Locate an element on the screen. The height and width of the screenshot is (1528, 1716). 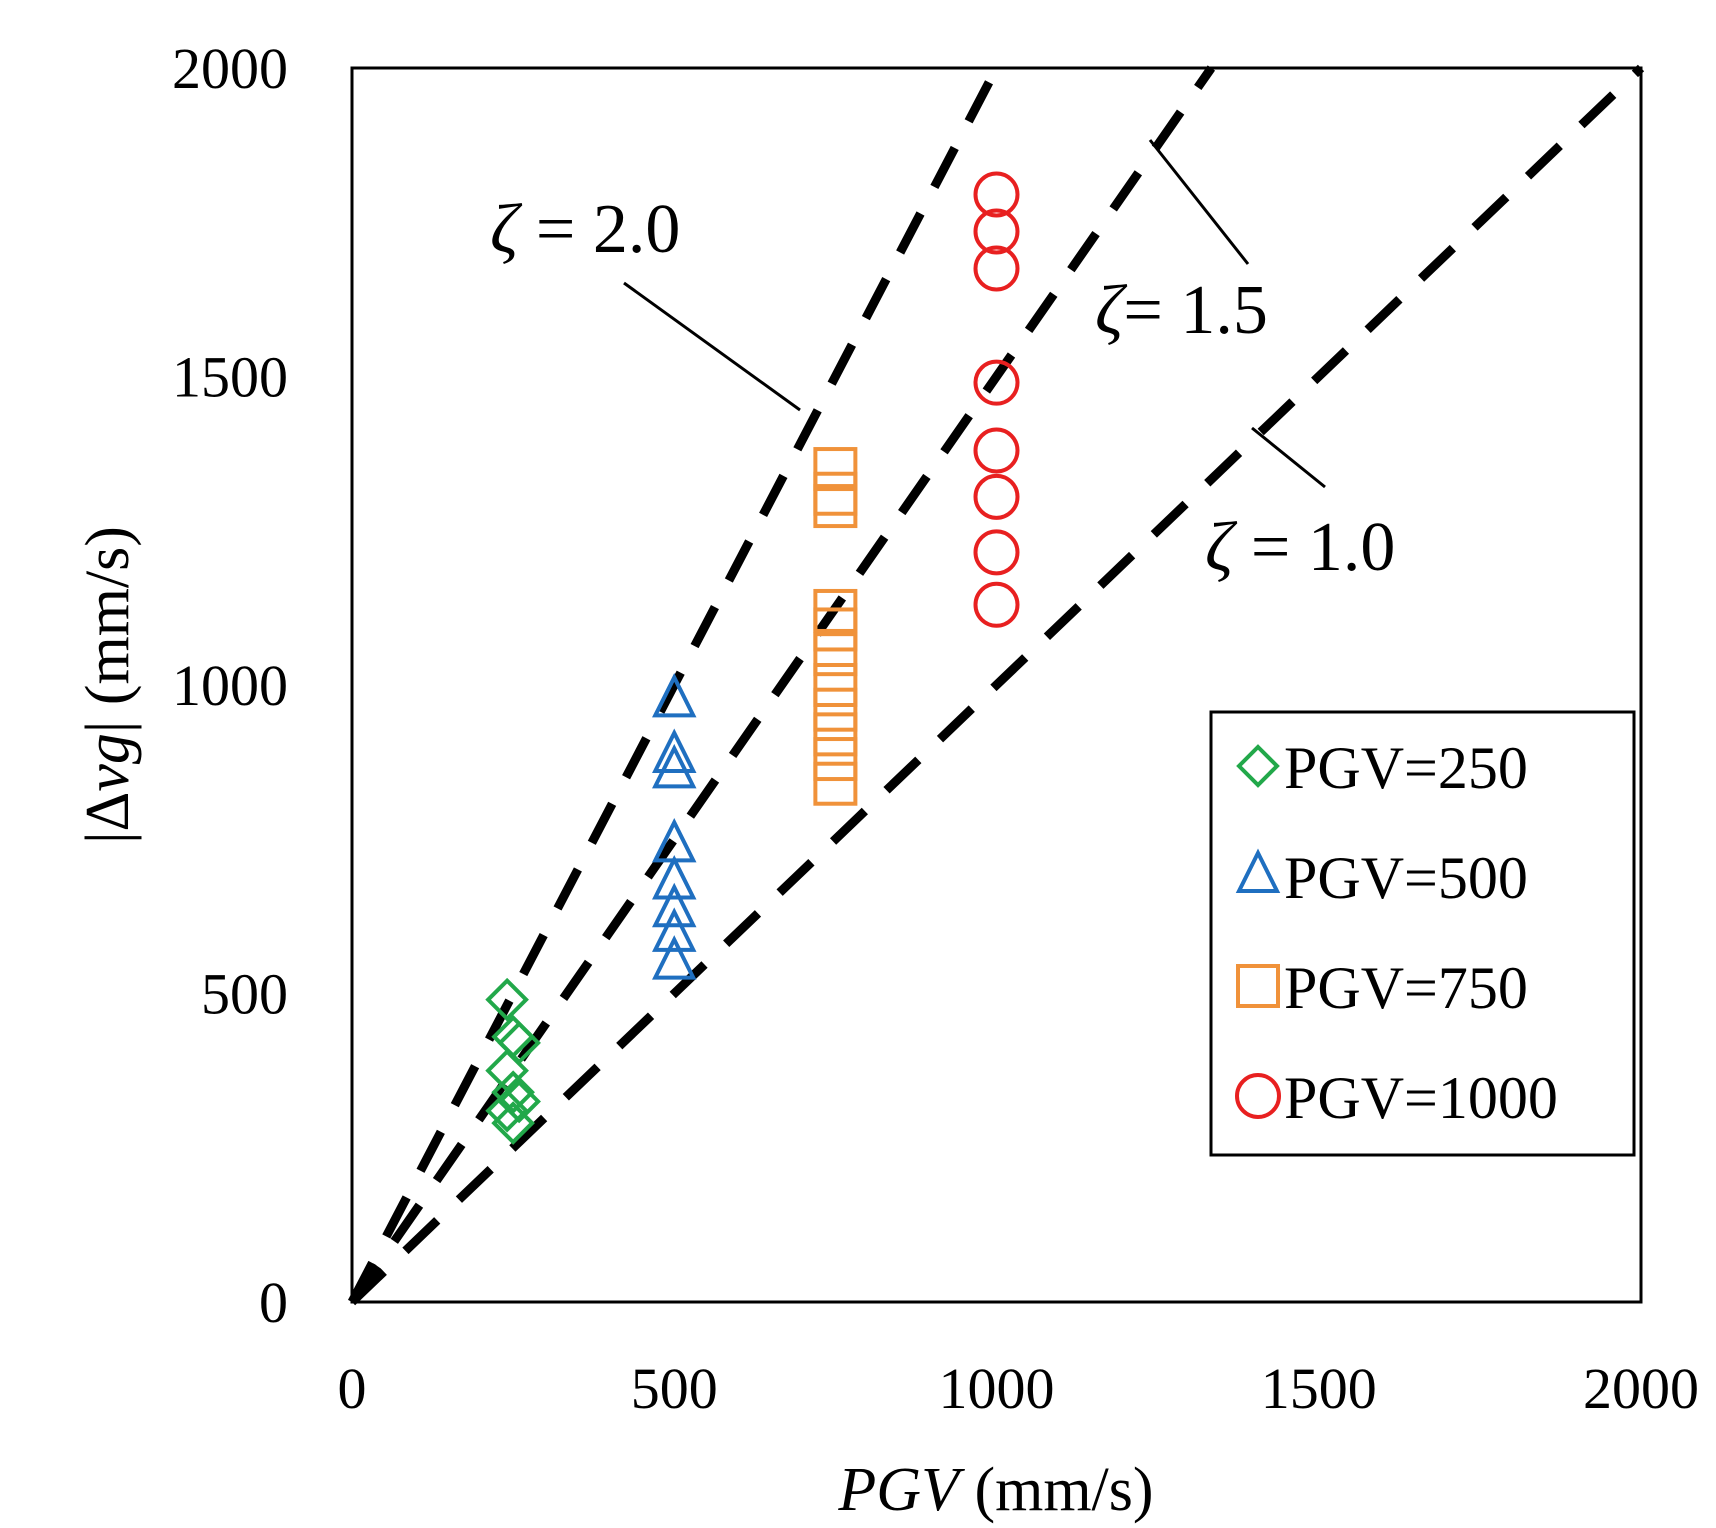
x-tick-label-0: 0 is located at coordinates (352, 1388).